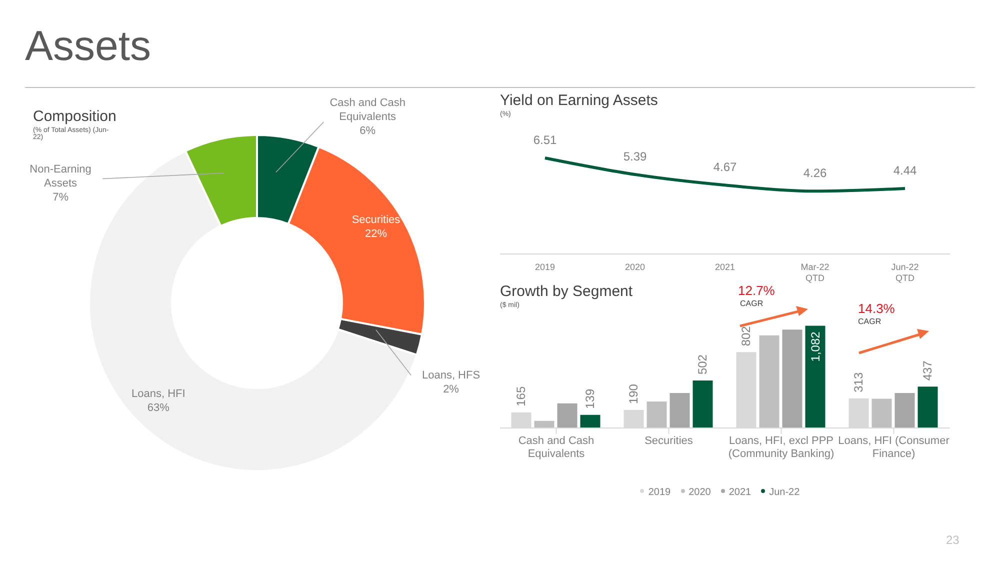  Describe the element at coordinates (752, 303) in the screenshot. I see `text: CAGR` at that location.